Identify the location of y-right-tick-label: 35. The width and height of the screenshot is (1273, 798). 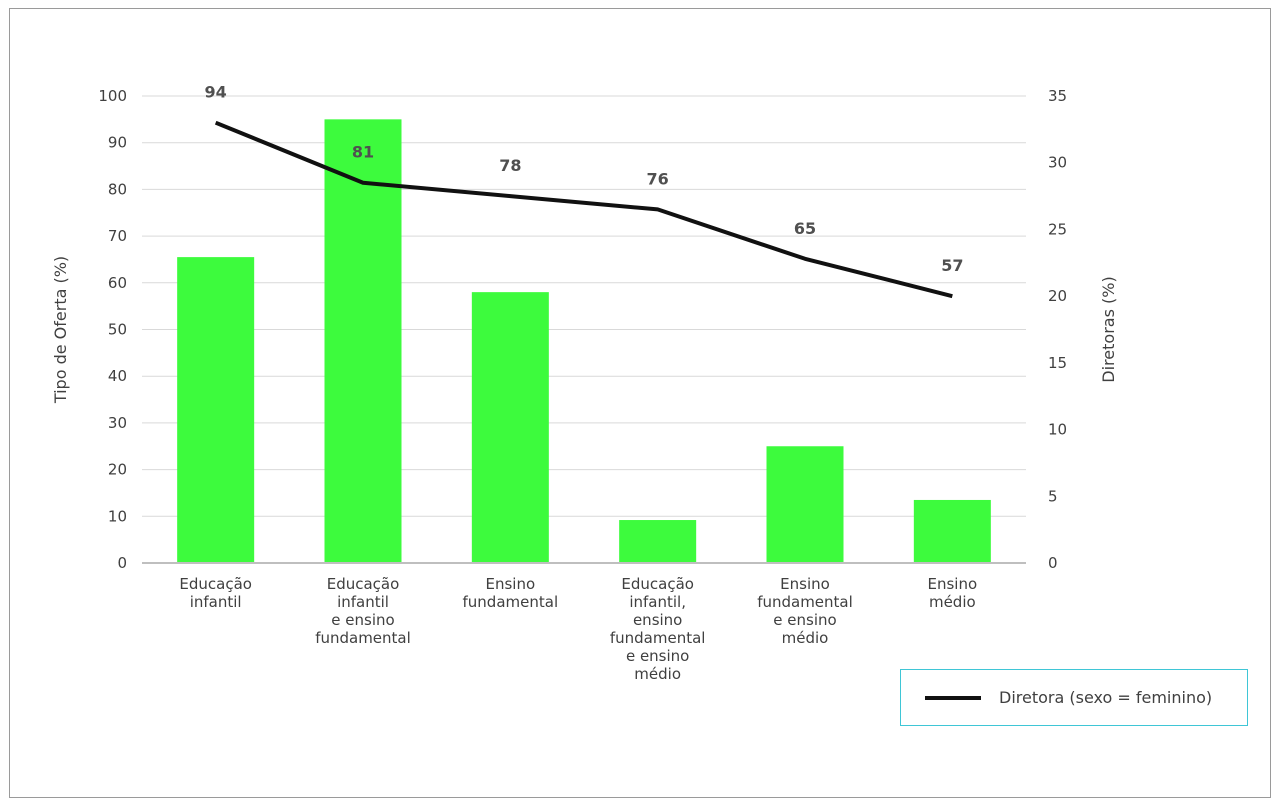
(1057, 96).